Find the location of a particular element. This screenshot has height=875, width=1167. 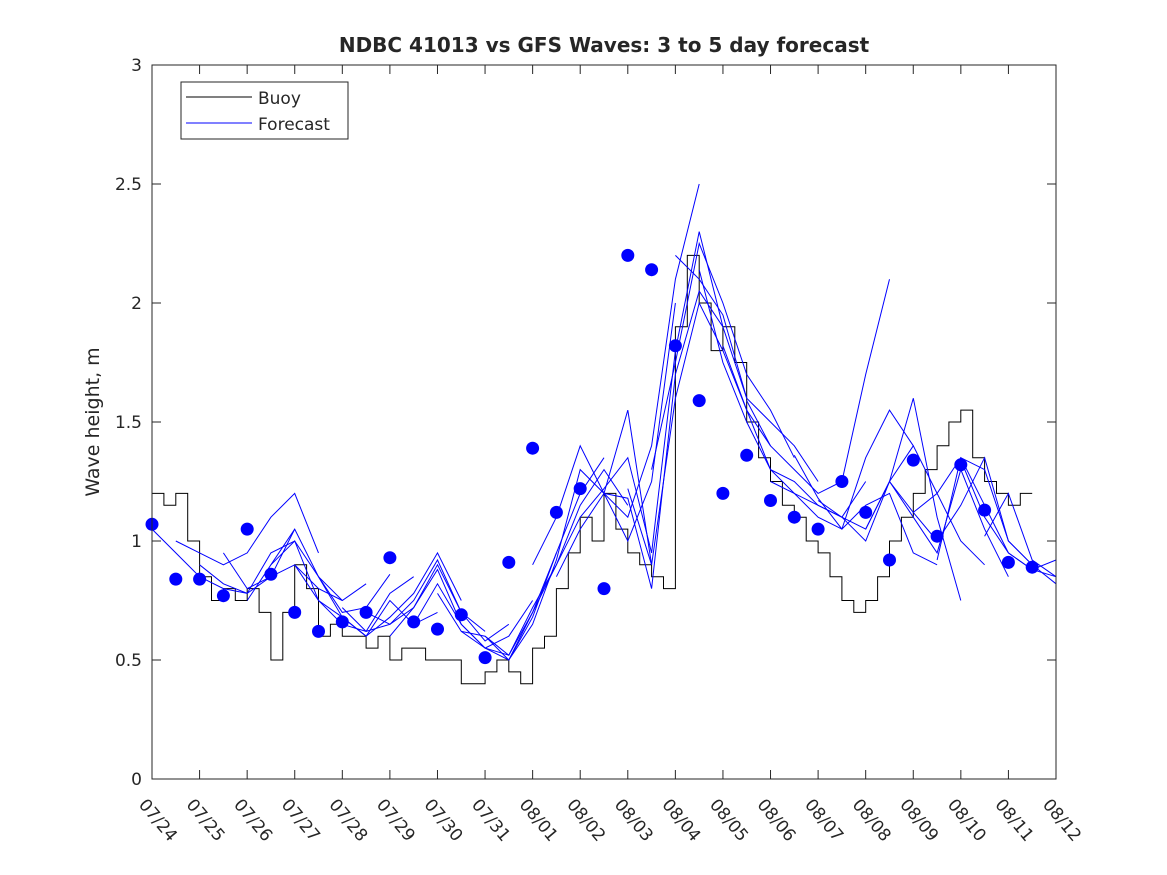

y-axis-label: Wave height, m is located at coordinates (93, 421).